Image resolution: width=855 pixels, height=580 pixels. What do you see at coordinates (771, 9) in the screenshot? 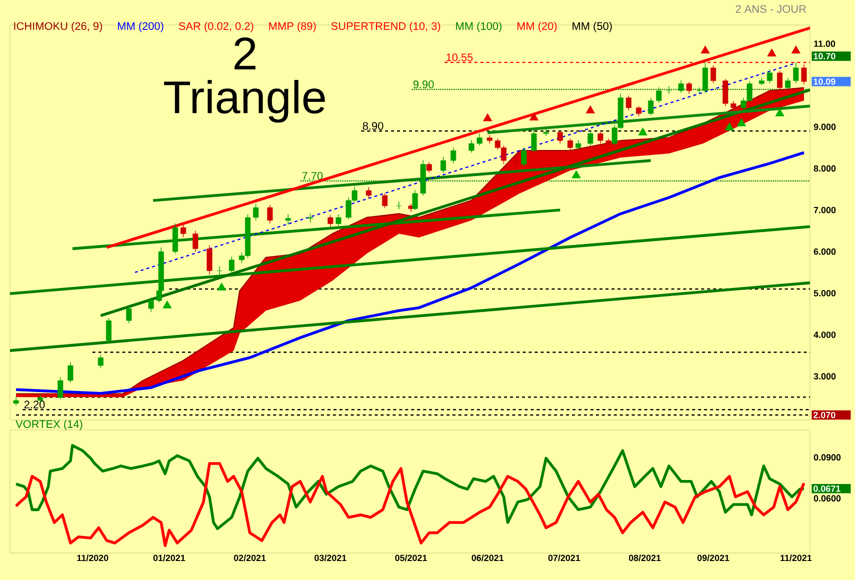
I see `chart-subtitle: 2 ANS - JOUR` at bounding box center [771, 9].